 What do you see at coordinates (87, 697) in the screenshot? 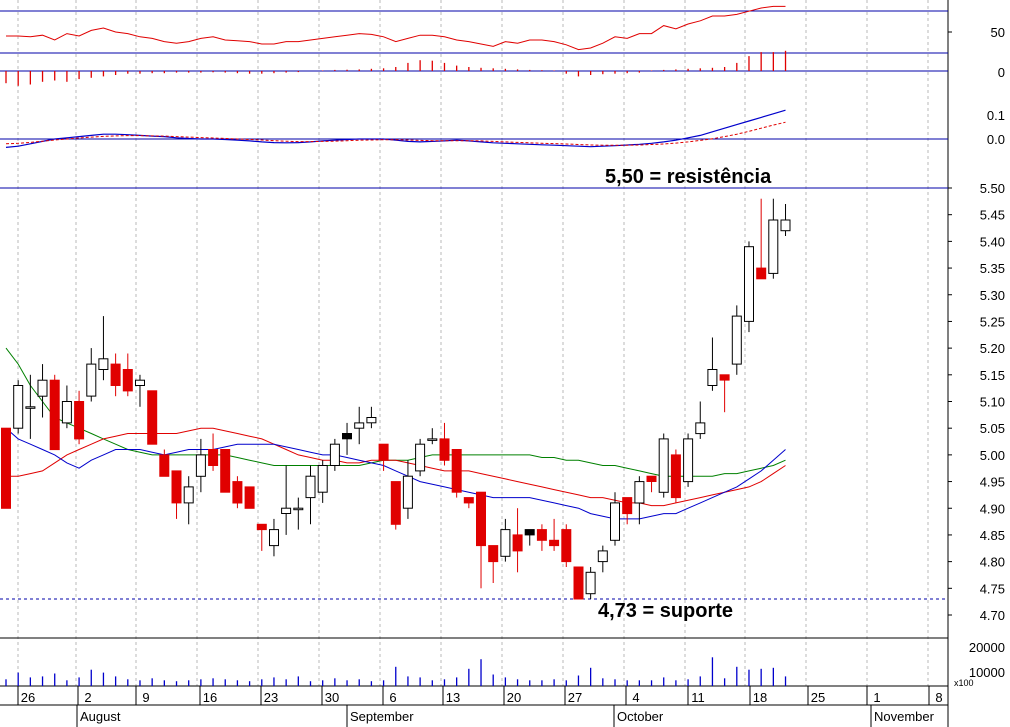
I see `day-label: 2` at bounding box center [87, 697].